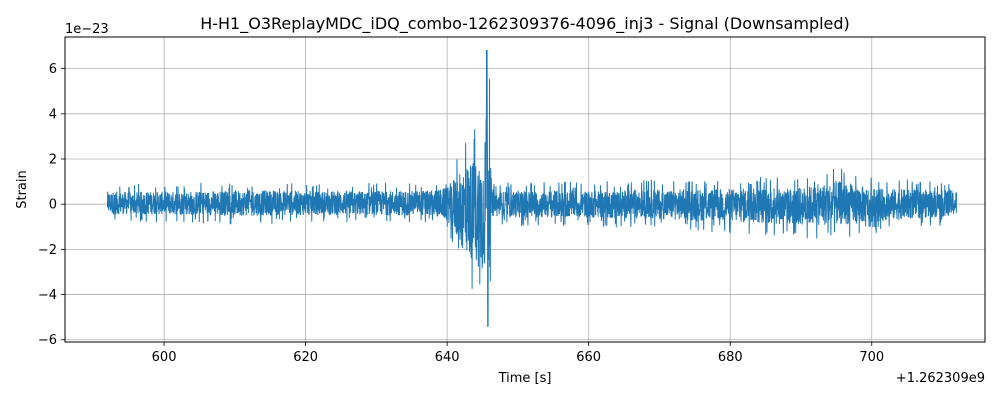 This screenshot has height=400, width=1000. Describe the element at coordinates (940, 378) in the screenshot. I see `x-offset-label: +1.262309e9` at that location.